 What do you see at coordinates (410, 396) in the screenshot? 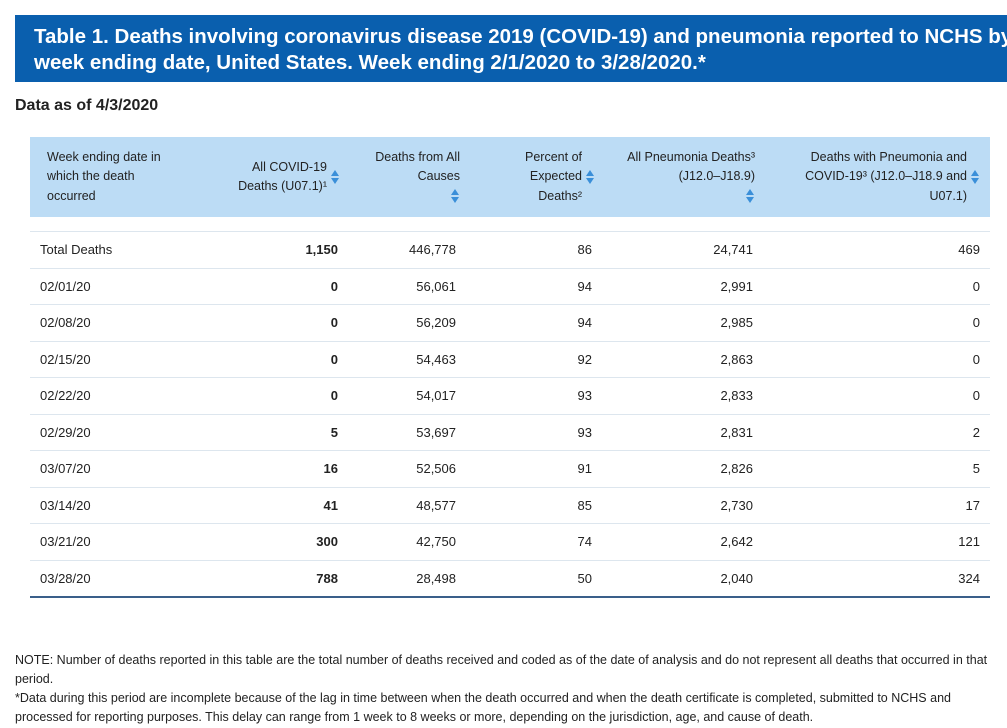
I see `table-cell: 54,017` at bounding box center [410, 396].